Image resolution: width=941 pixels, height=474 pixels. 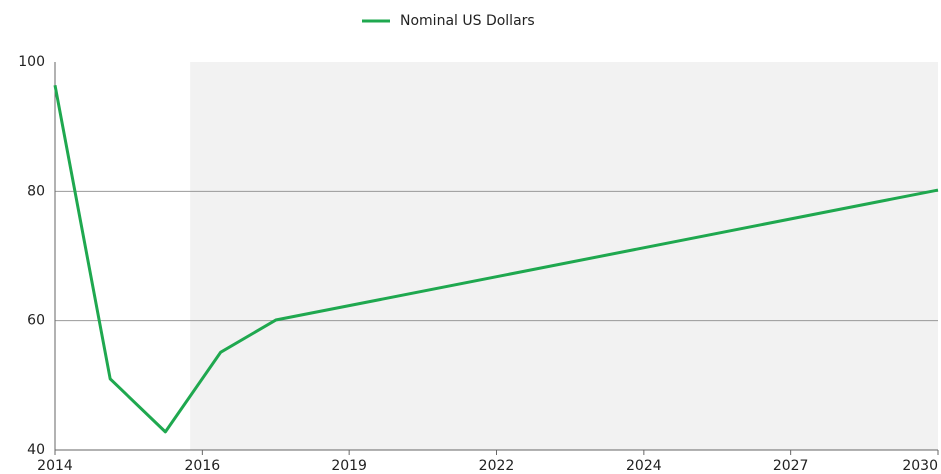 I want to click on x-tick-label: 2022, so click(x=497, y=466).